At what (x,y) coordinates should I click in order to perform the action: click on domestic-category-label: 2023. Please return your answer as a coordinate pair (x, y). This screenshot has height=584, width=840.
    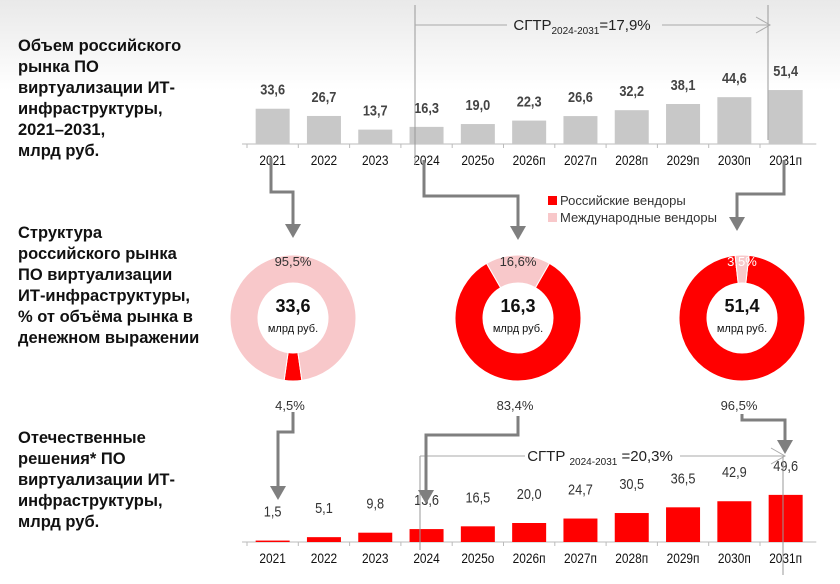
    Looking at the image, I should click on (375, 558).